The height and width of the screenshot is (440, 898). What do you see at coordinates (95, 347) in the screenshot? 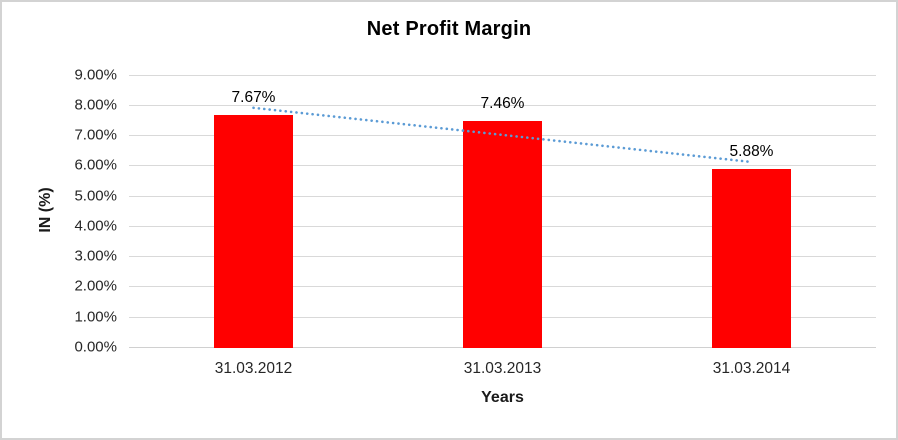
I see `y-tick-label: 0.00%` at bounding box center [95, 347].